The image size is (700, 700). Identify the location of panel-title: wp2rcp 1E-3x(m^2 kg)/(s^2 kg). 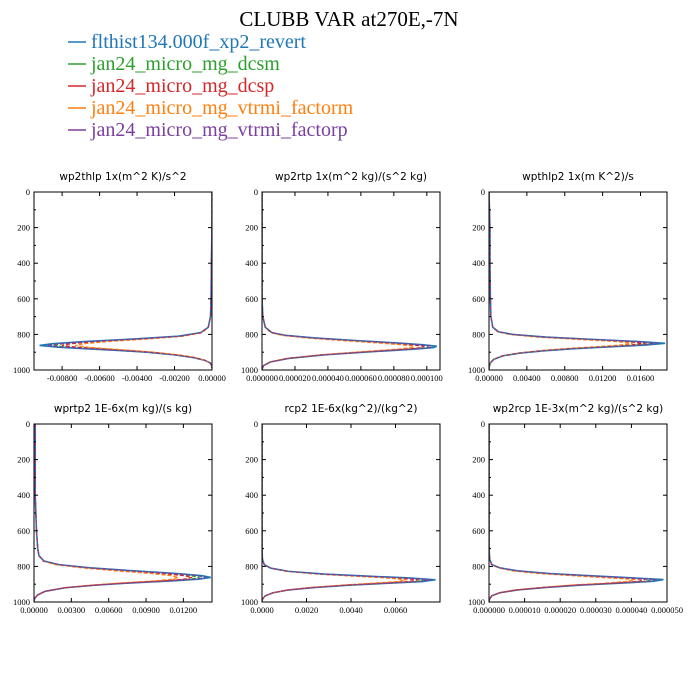
(578, 409).